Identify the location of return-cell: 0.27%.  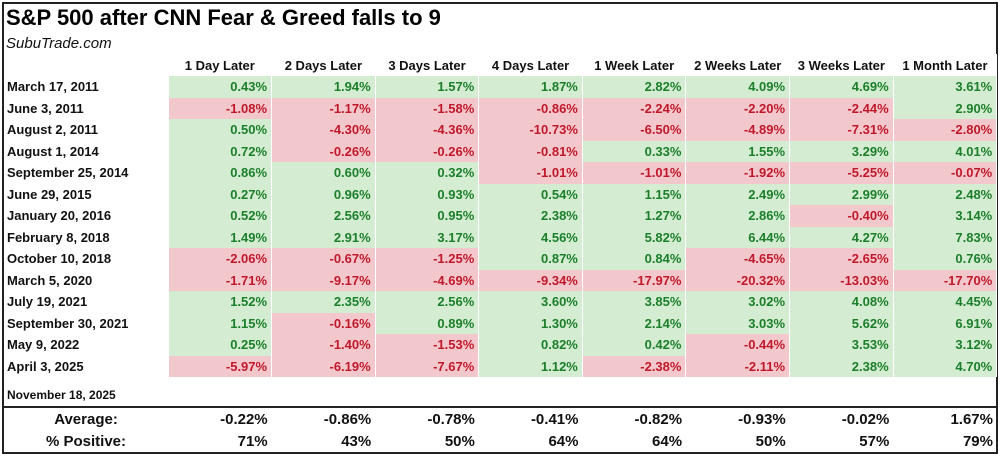
(220, 194).